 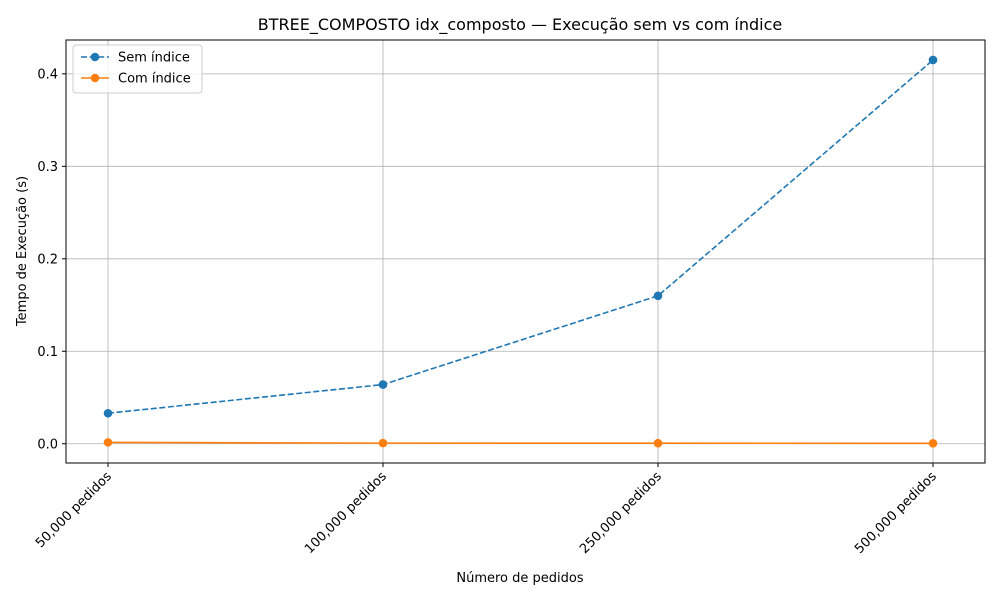 I want to click on legend-item-0: Sem índice, so click(x=135, y=58).